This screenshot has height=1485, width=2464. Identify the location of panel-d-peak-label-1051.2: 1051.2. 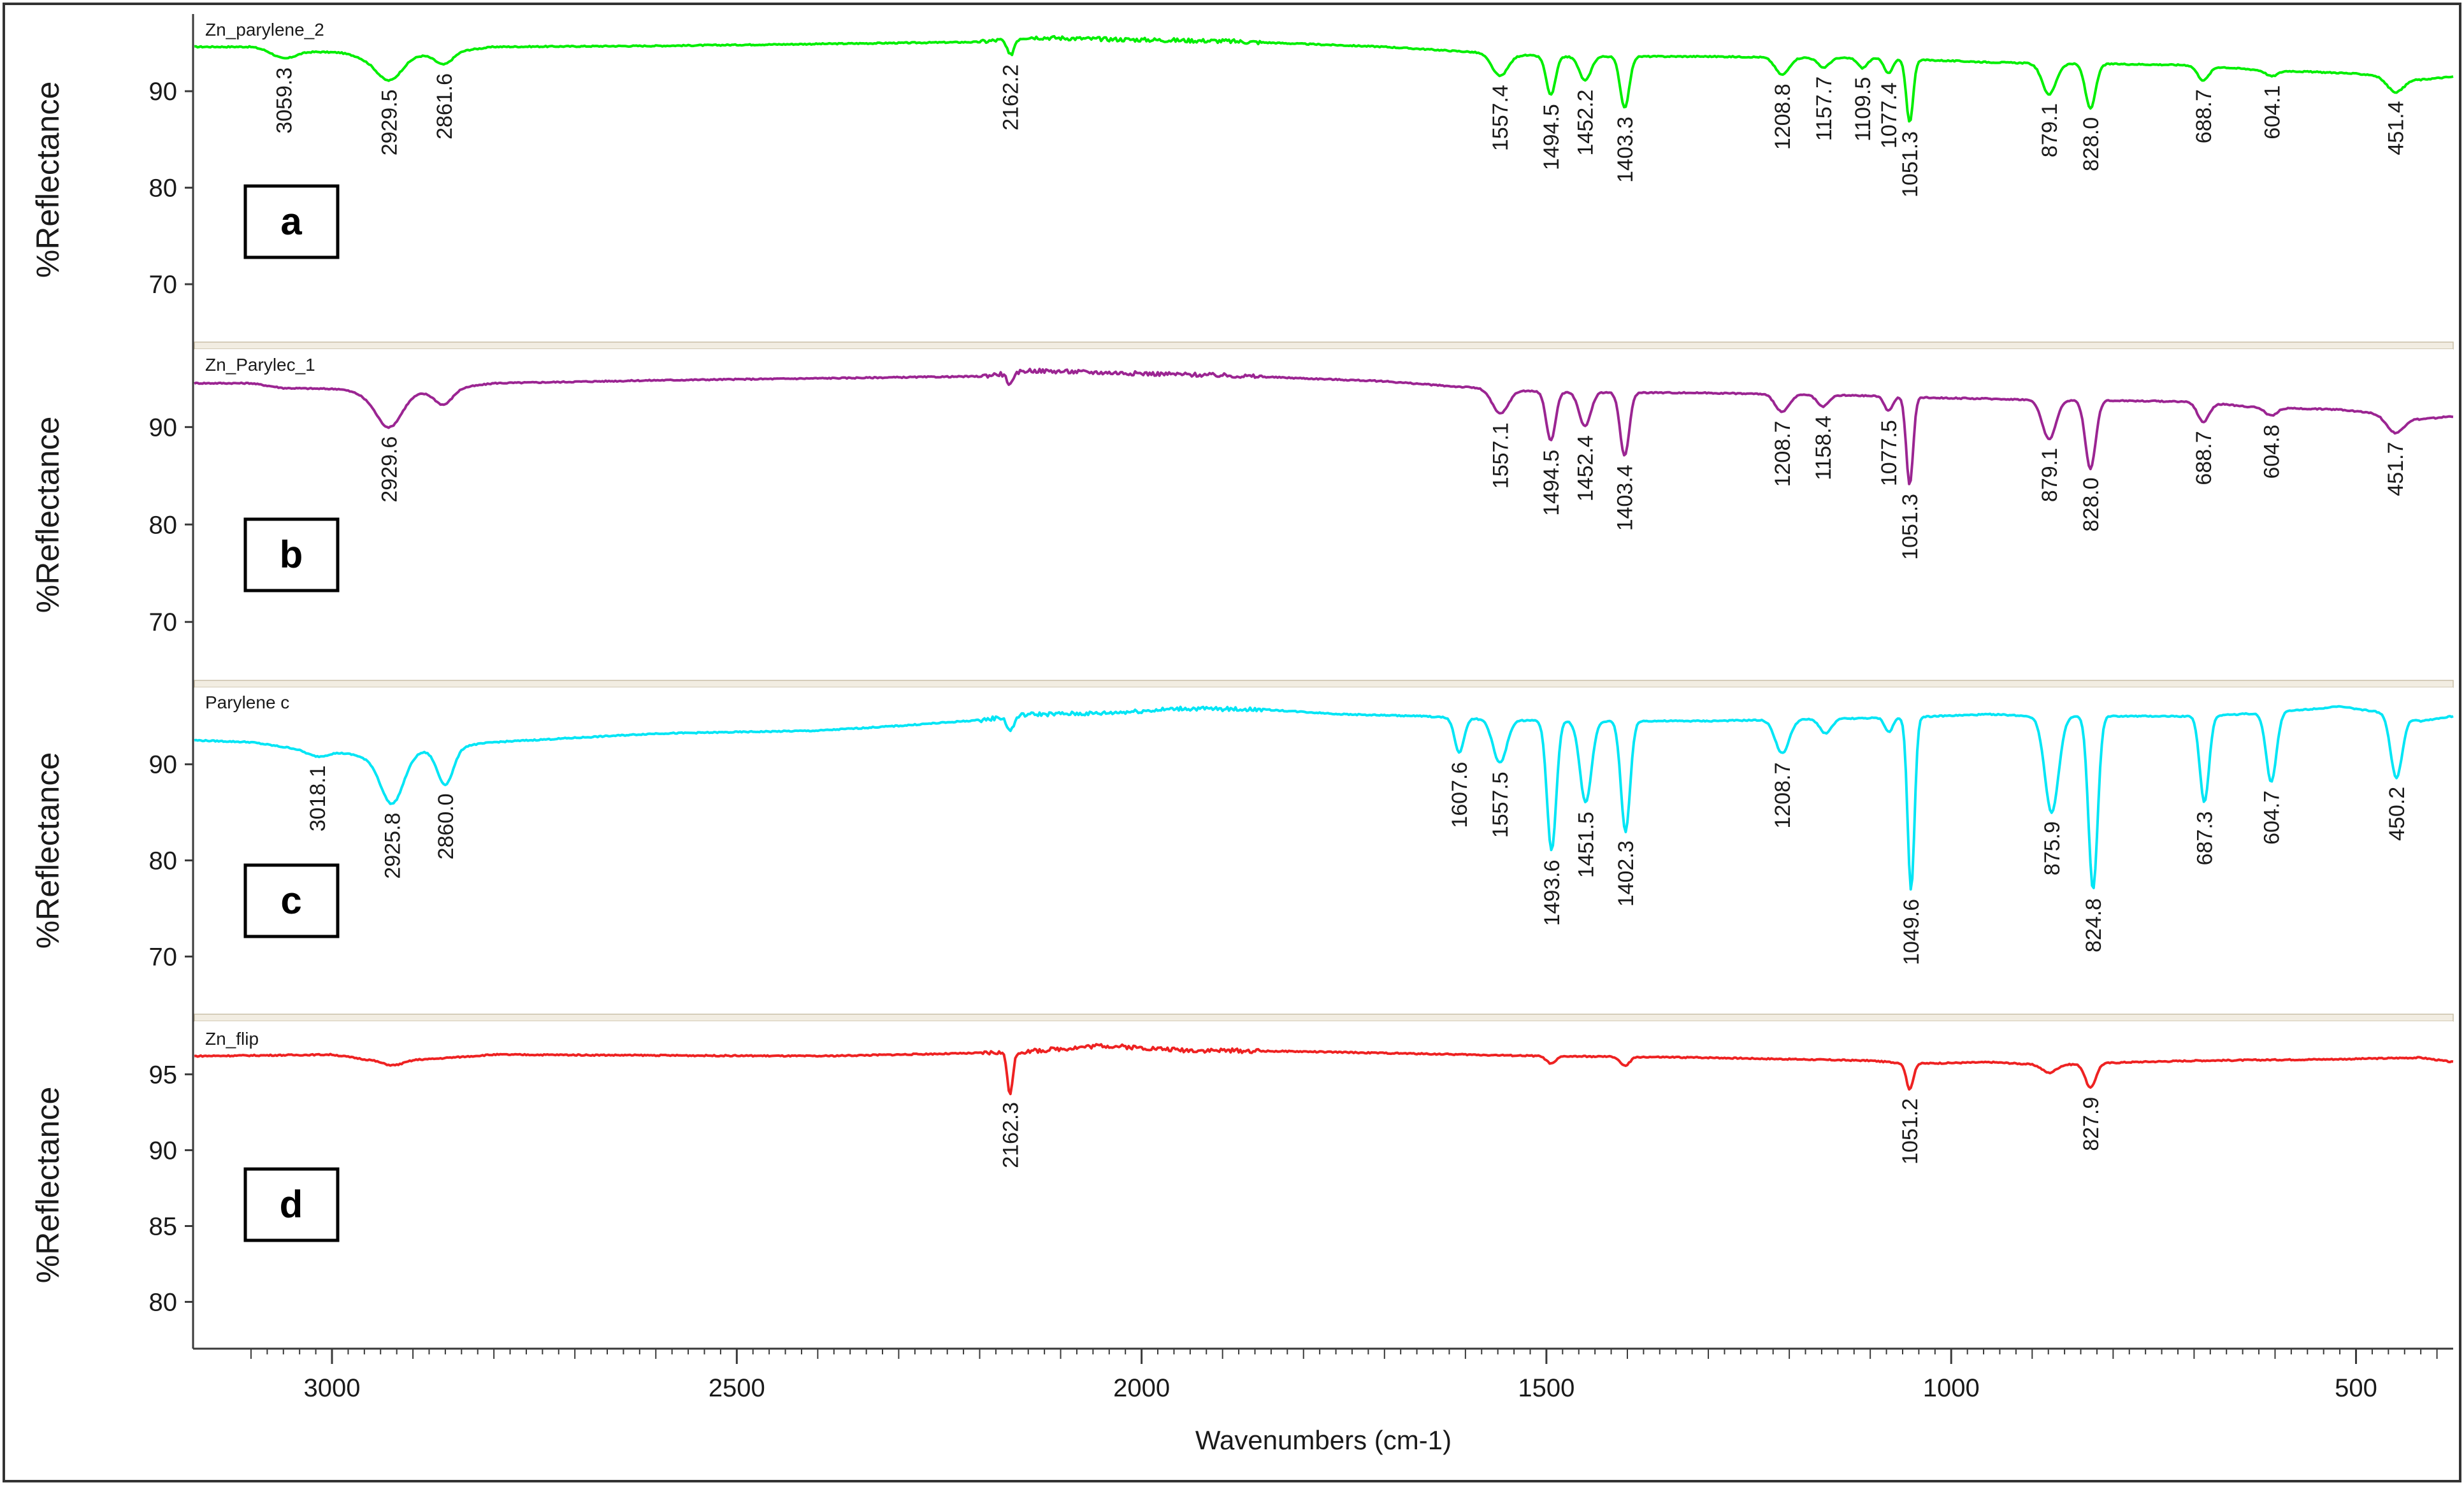
(1910, 1131).